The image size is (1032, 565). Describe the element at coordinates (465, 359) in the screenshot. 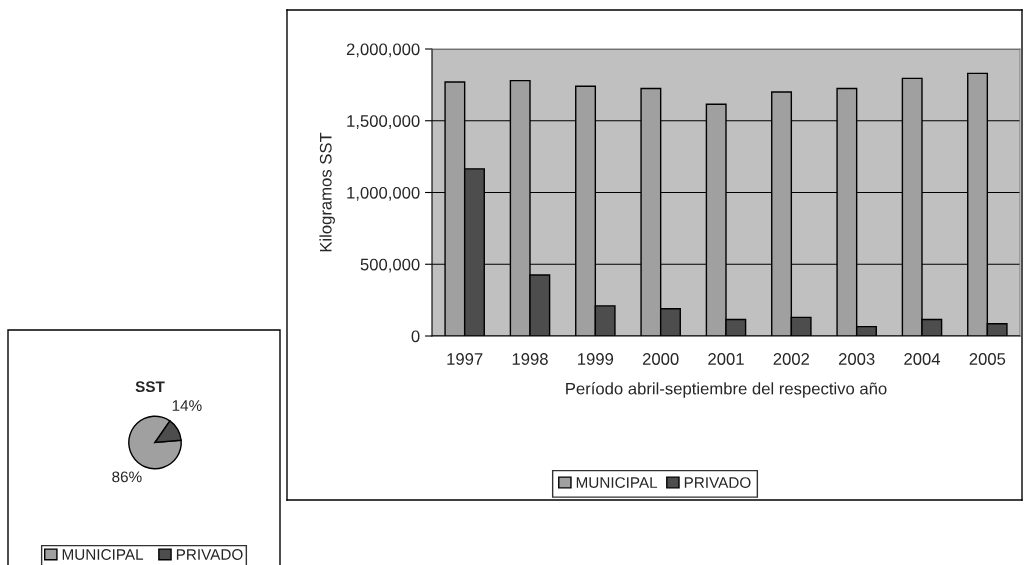

I see `x-tick-label: 1997` at that location.